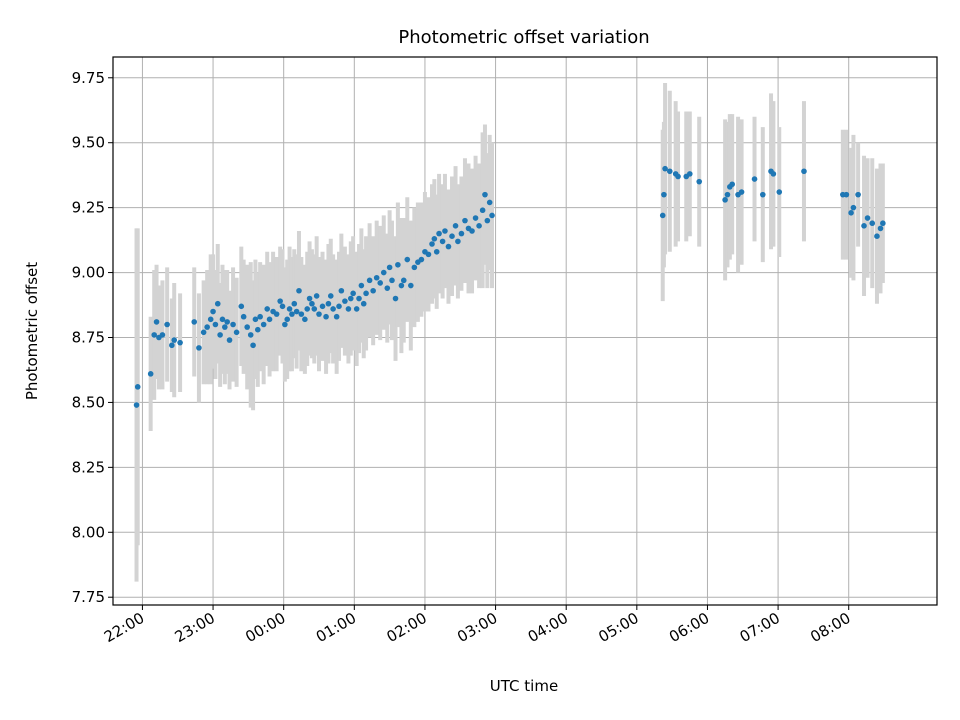 The width and height of the screenshot is (960, 720). I want to click on y-tick-label: 9.00, so click(88, 273).